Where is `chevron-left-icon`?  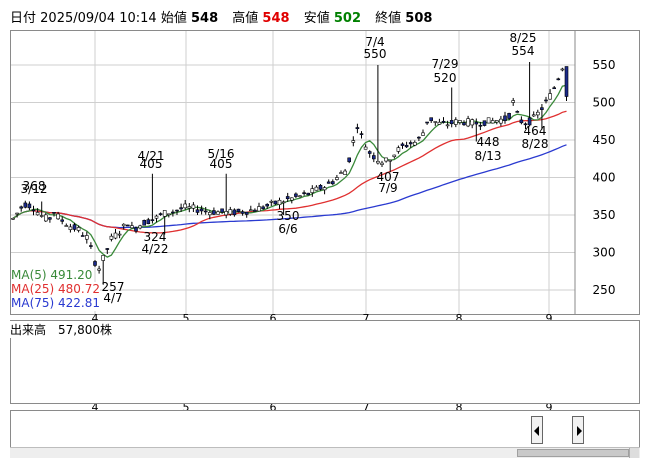
chevron-left-icon is located at coordinates (536, 431).